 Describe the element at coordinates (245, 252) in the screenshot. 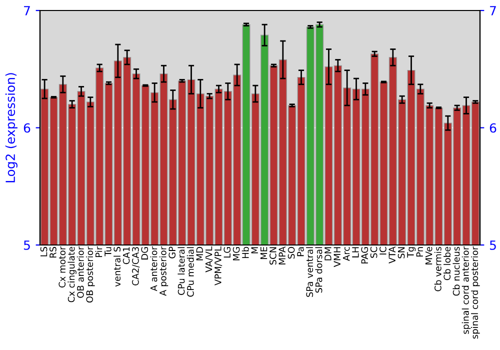

I see `x-tick-label: Hb` at that location.